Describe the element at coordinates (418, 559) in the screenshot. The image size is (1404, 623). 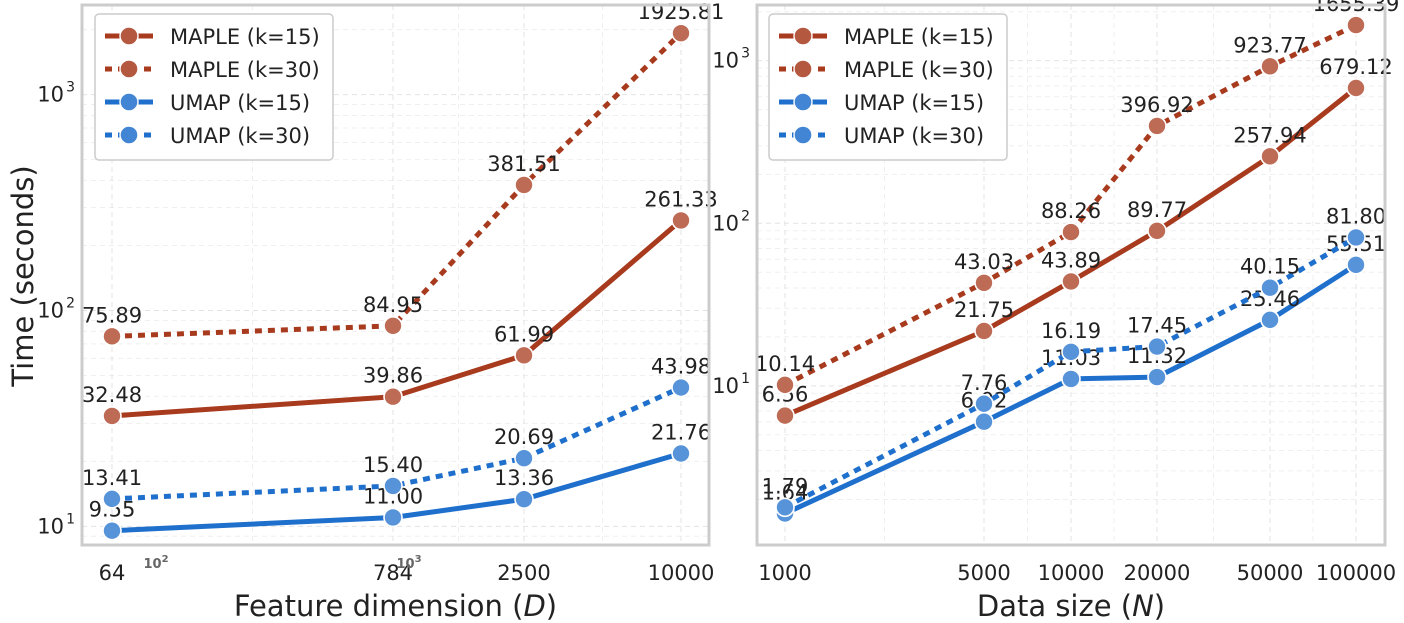
I see `minor-exp: 3` at that location.